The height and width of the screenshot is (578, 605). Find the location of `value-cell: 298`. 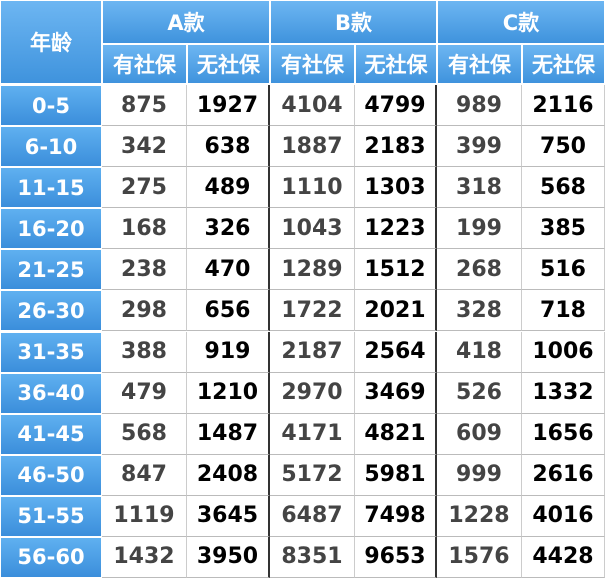

value-cell: 298 is located at coordinates (144, 311).